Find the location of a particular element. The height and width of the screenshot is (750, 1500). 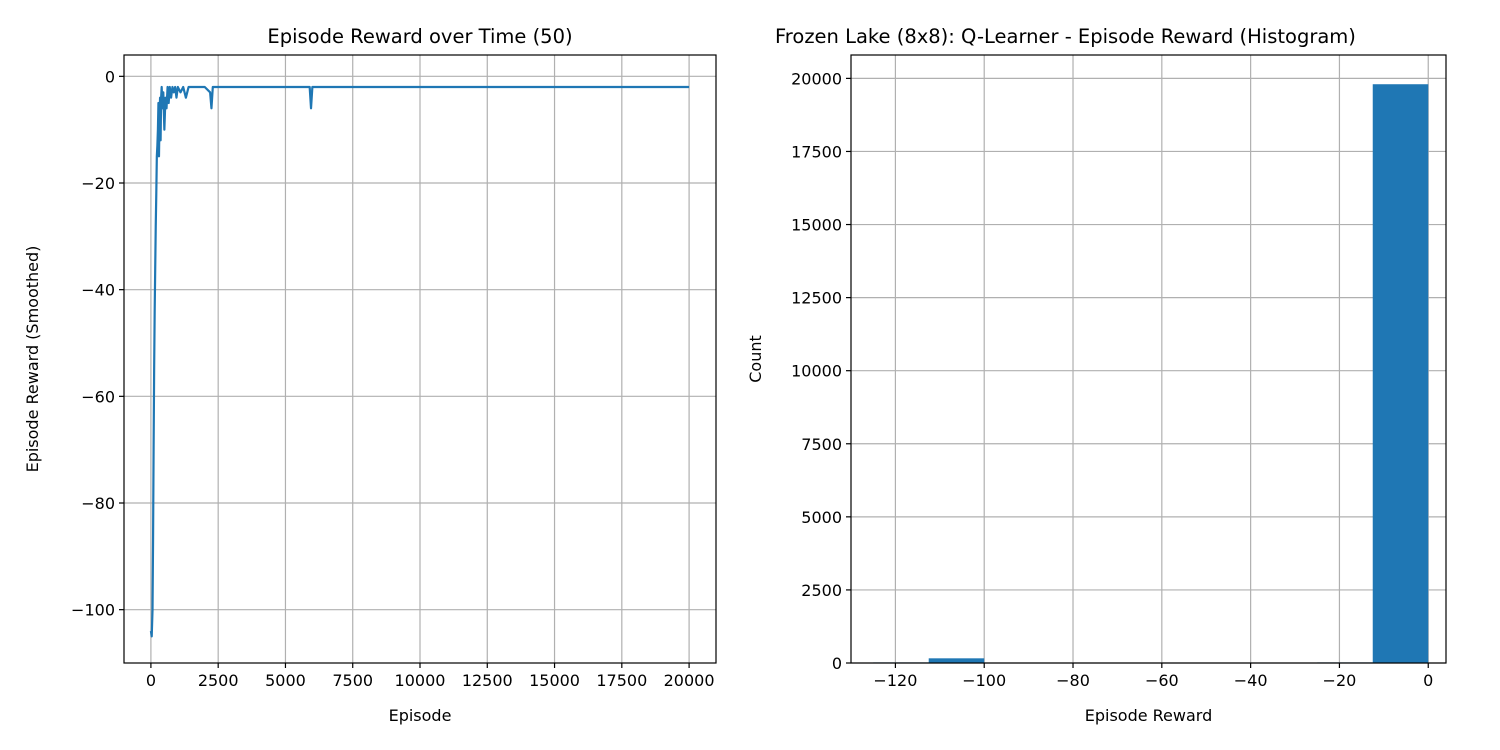

x-tick-label: 17500 is located at coordinates (621, 680).